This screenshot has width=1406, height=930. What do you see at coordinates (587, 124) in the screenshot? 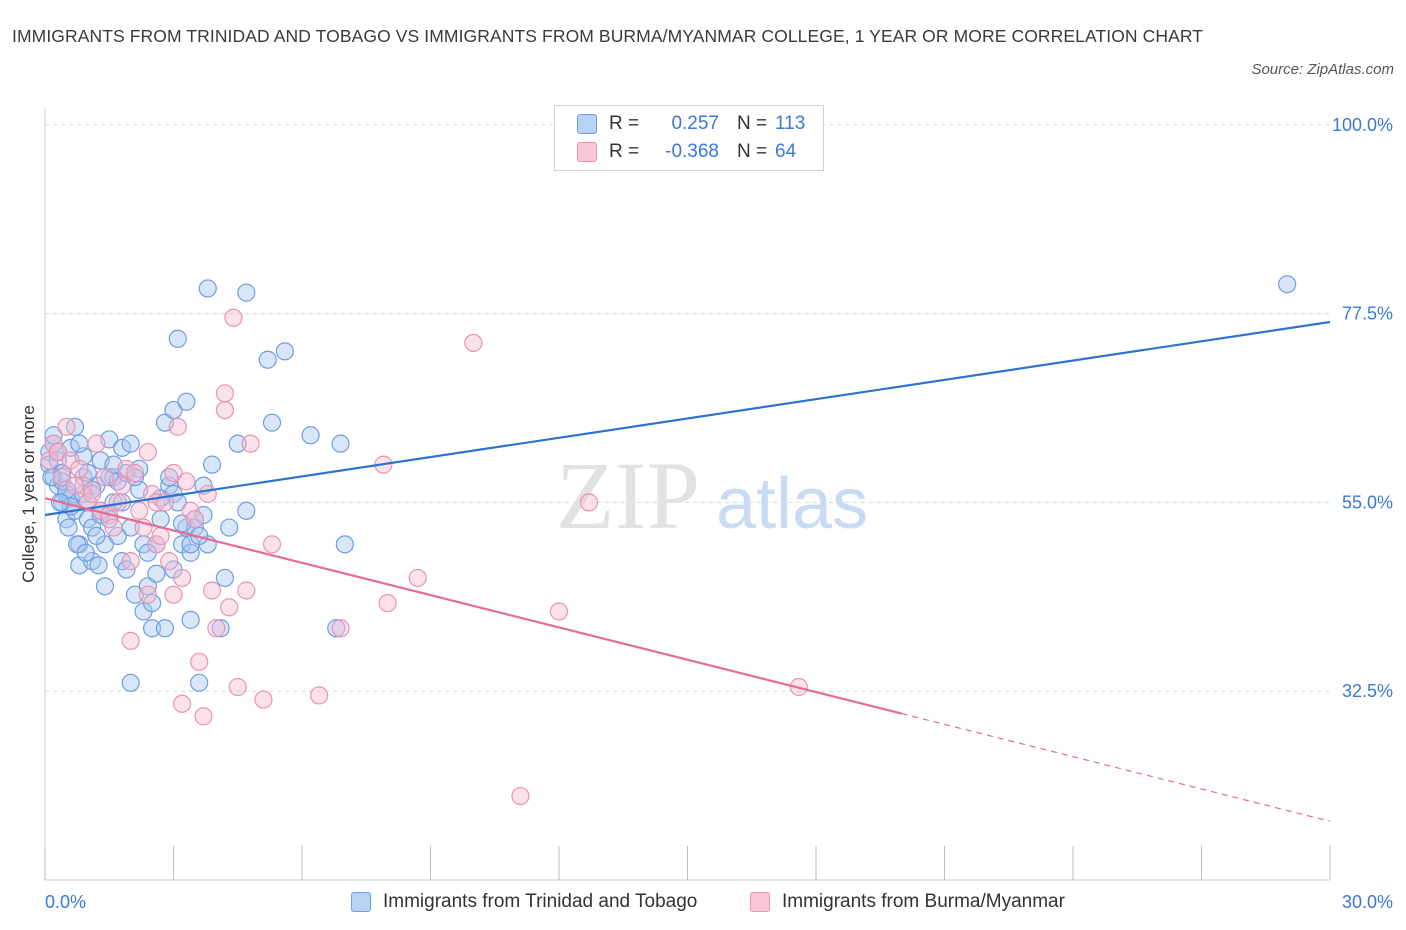
I see `legend-swatch-blue` at bounding box center [587, 124].